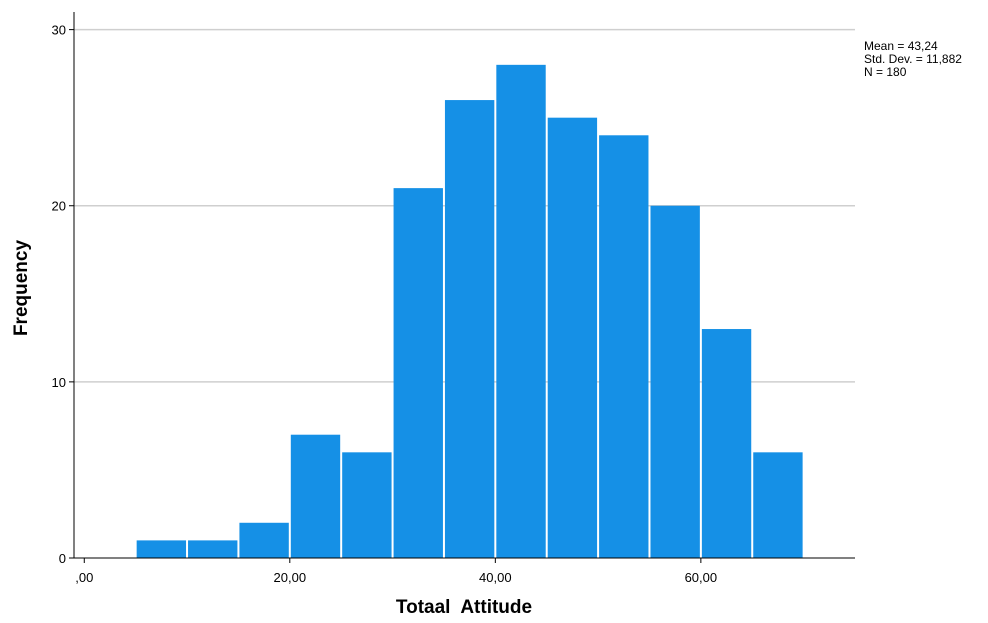 This screenshot has height=623, width=988. What do you see at coordinates (495, 577) in the screenshot?
I see `x-tick-label: 40,00` at bounding box center [495, 577].